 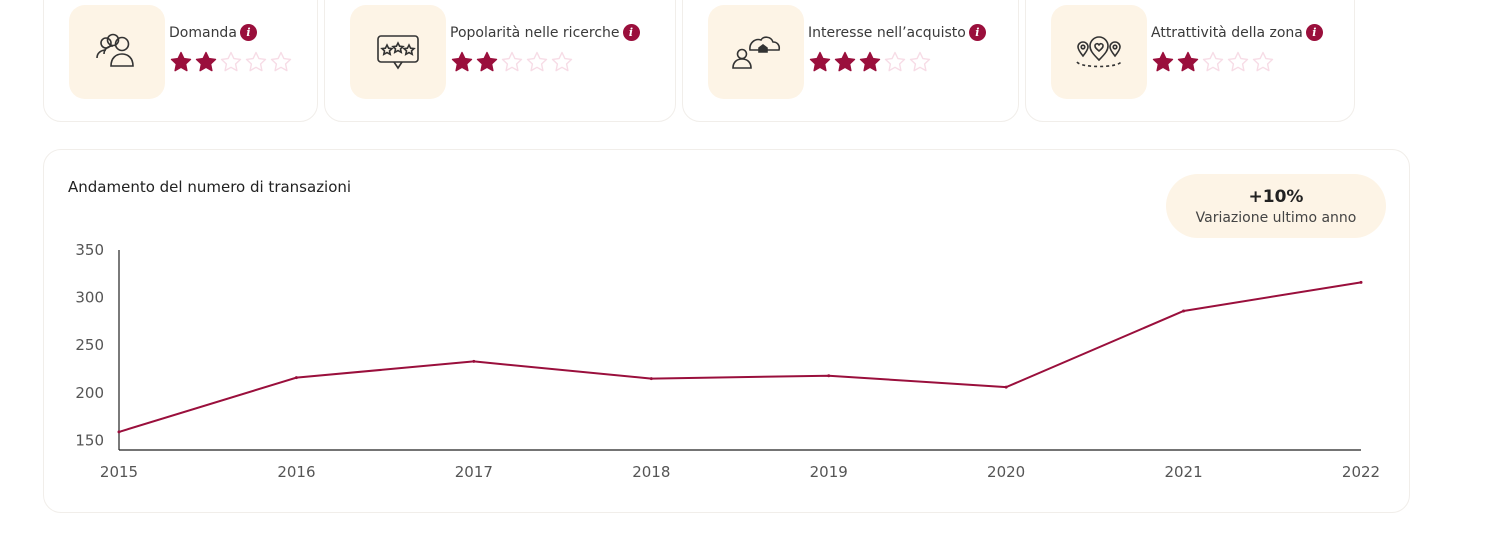 What do you see at coordinates (897, 32) in the screenshot?
I see `metric-label: Interesse nell’acquisto i` at bounding box center [897, 32].